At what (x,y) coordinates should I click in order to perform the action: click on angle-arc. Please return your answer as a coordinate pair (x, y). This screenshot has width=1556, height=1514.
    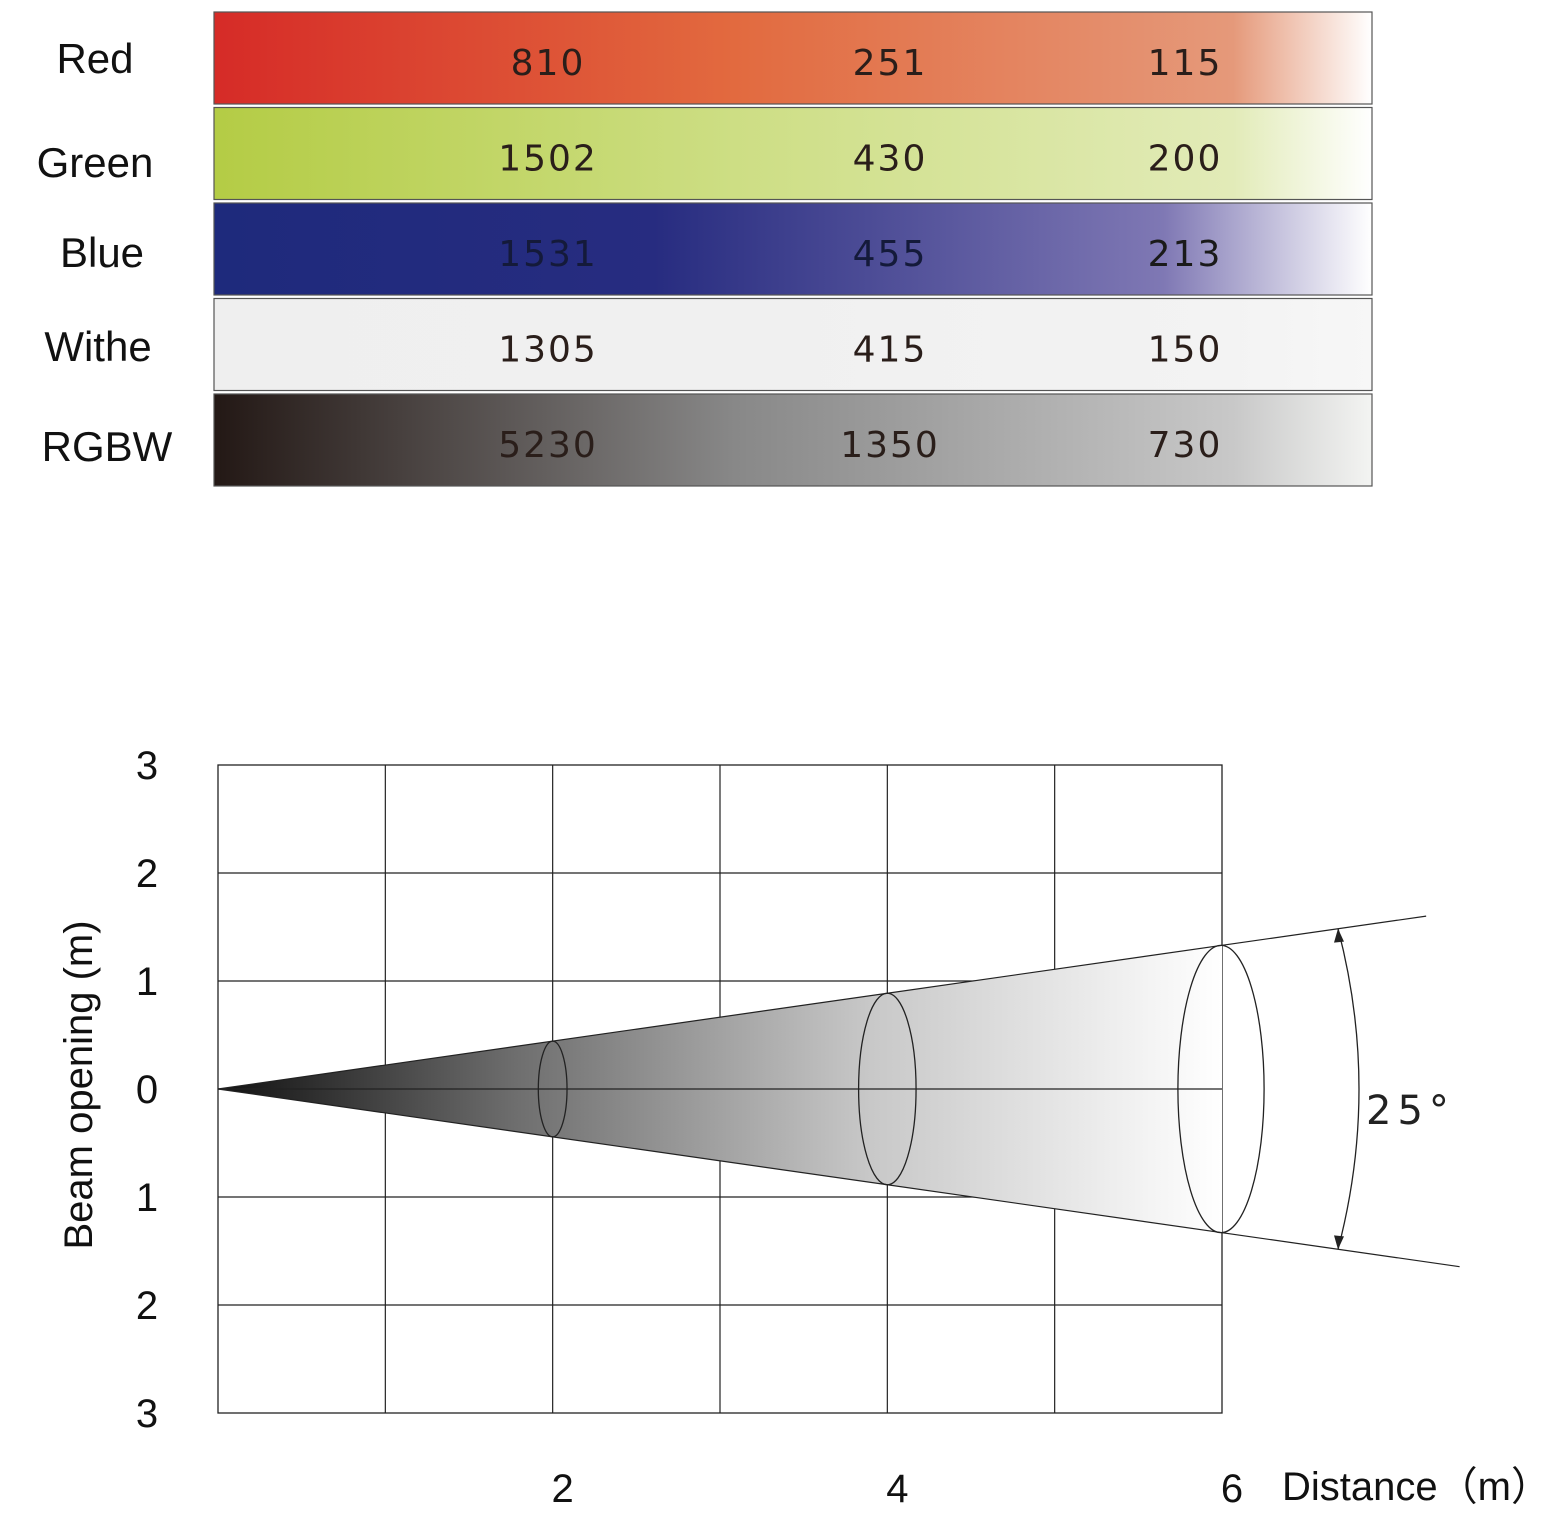
    Looking at the image, I should click on (1348, 1089).